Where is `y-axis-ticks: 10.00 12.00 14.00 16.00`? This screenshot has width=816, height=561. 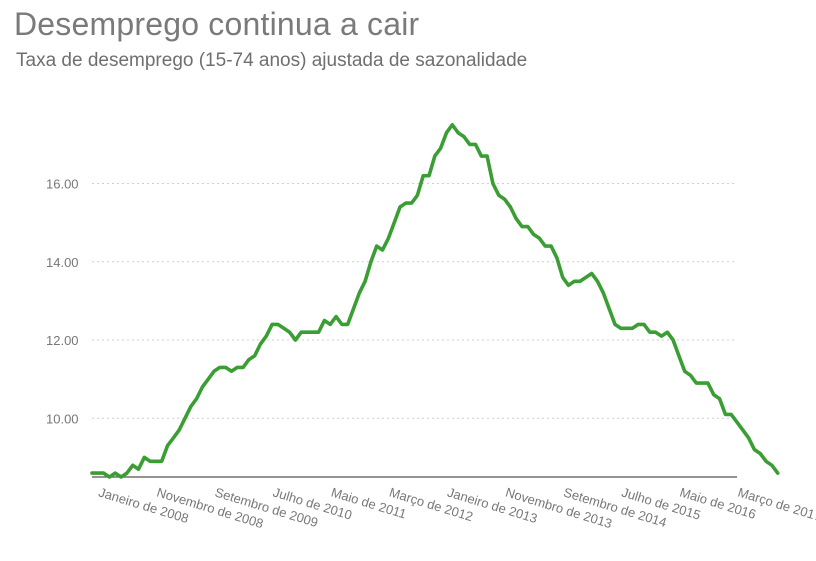 y-axis-ticks: 10.00 12.00 14.00 16.00 is located at coordinates (62, 302).